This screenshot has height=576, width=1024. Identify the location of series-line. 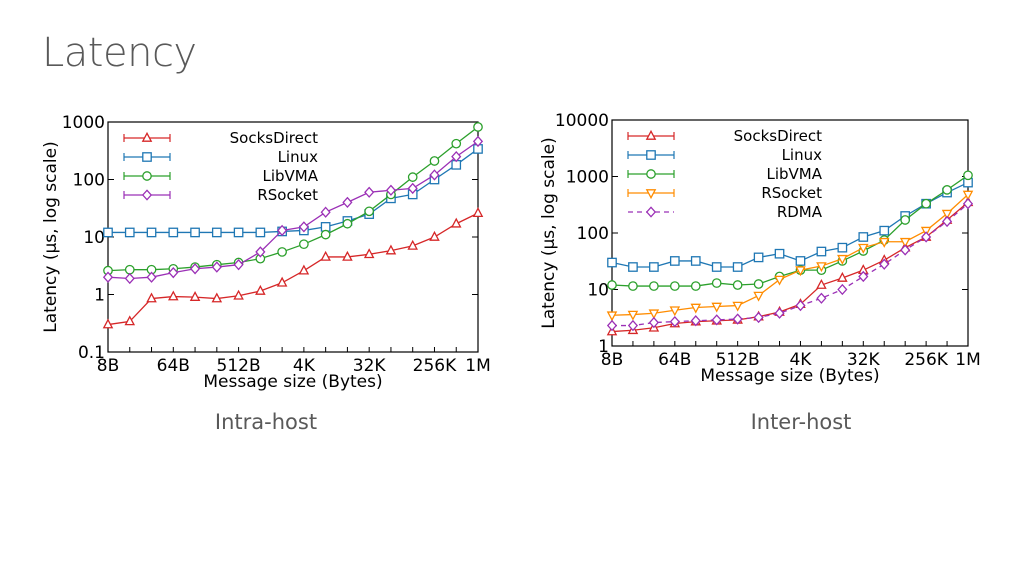
(293, 269).